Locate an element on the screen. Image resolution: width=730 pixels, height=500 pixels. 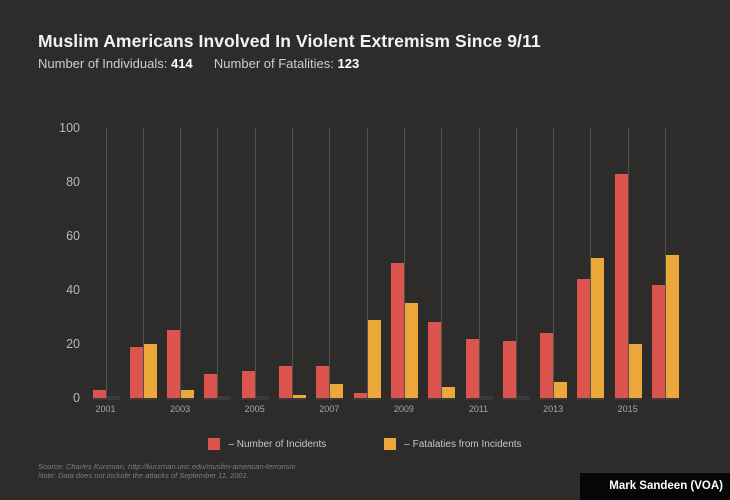
fatalities-swatch-icon is located at coordinates (390, 444).